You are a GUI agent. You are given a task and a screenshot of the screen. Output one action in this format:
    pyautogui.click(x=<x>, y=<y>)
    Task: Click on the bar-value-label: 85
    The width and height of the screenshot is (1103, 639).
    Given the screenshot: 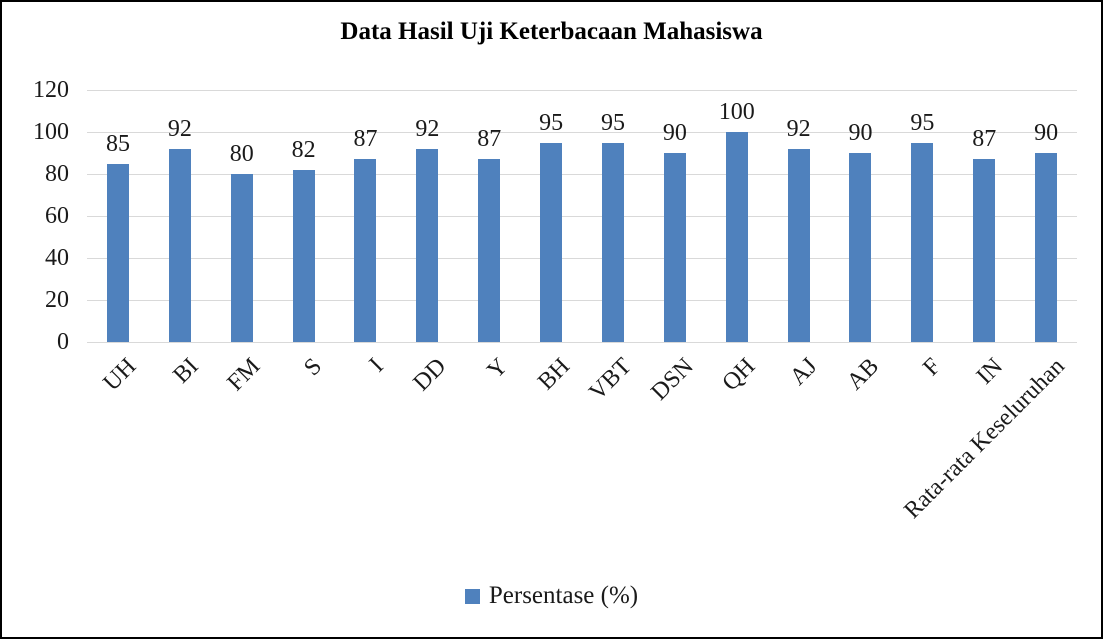 What is the action you would take?
    pyautogui.click(x=117, y=143)
    